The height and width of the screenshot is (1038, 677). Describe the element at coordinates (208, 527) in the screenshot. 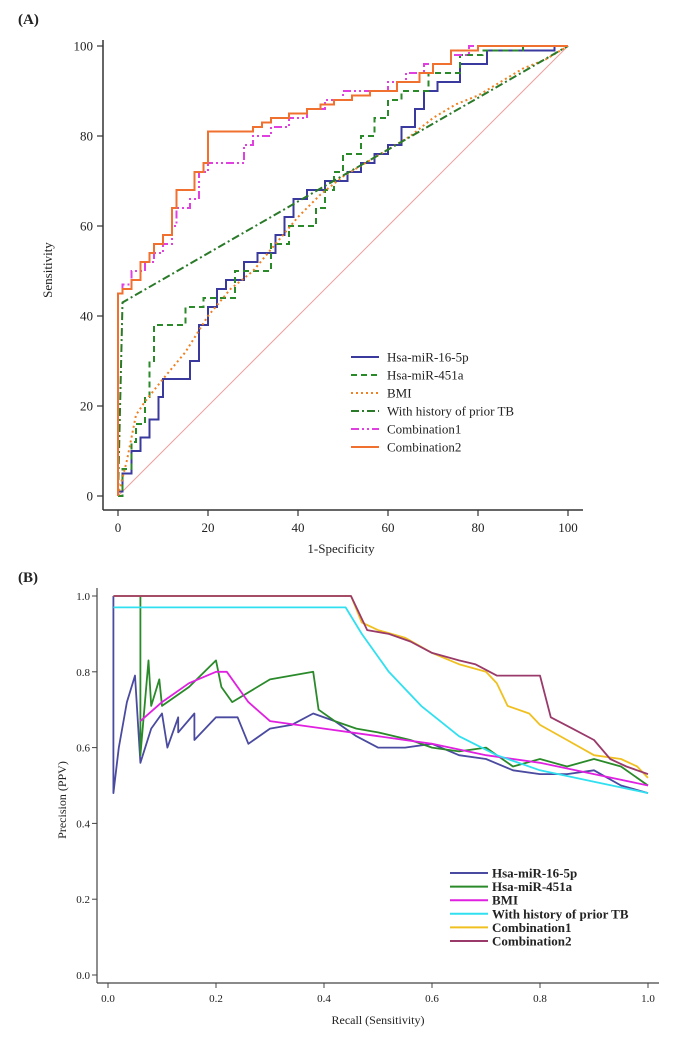

I see `roc-x-tick-label: 20` at that location.